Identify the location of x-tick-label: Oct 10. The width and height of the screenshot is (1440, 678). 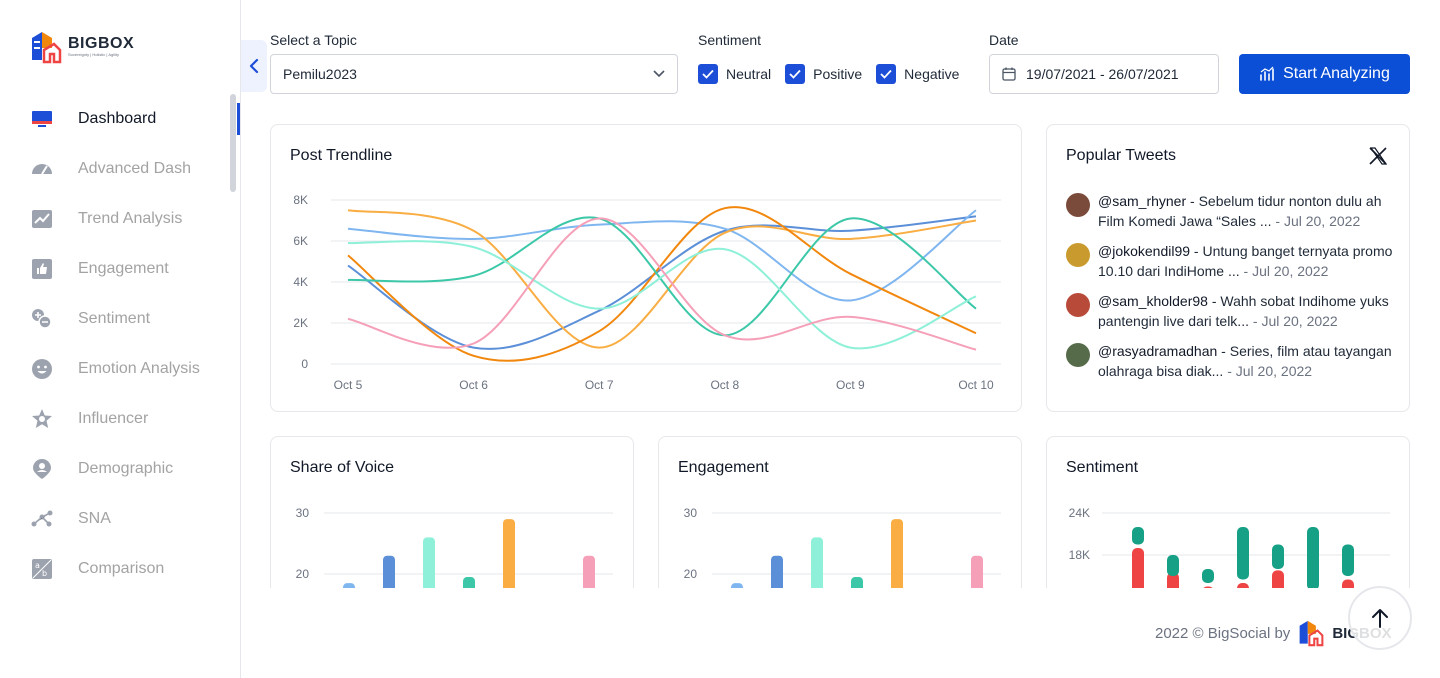
(976, 385).